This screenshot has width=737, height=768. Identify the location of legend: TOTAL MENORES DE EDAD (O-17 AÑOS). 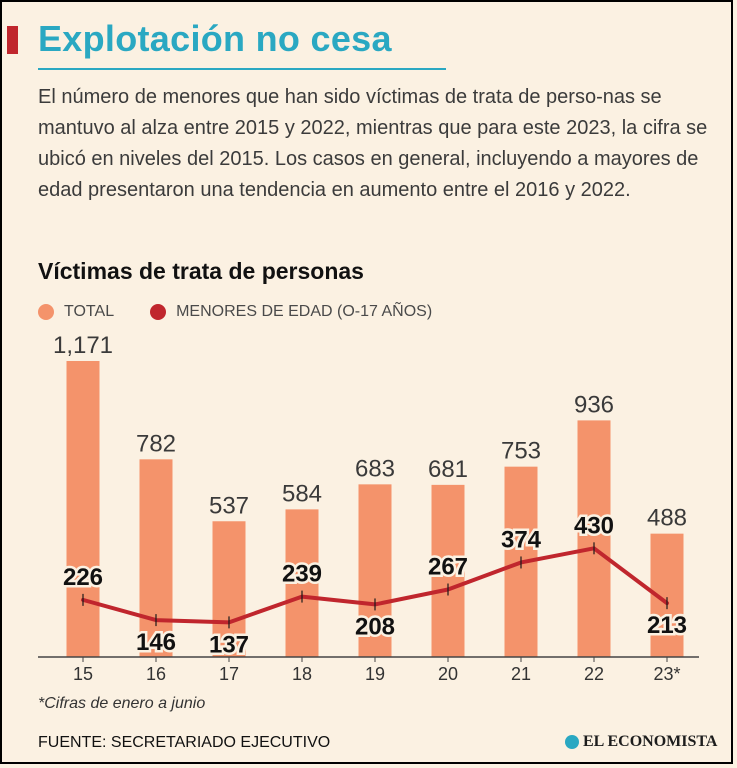
(235, 312).